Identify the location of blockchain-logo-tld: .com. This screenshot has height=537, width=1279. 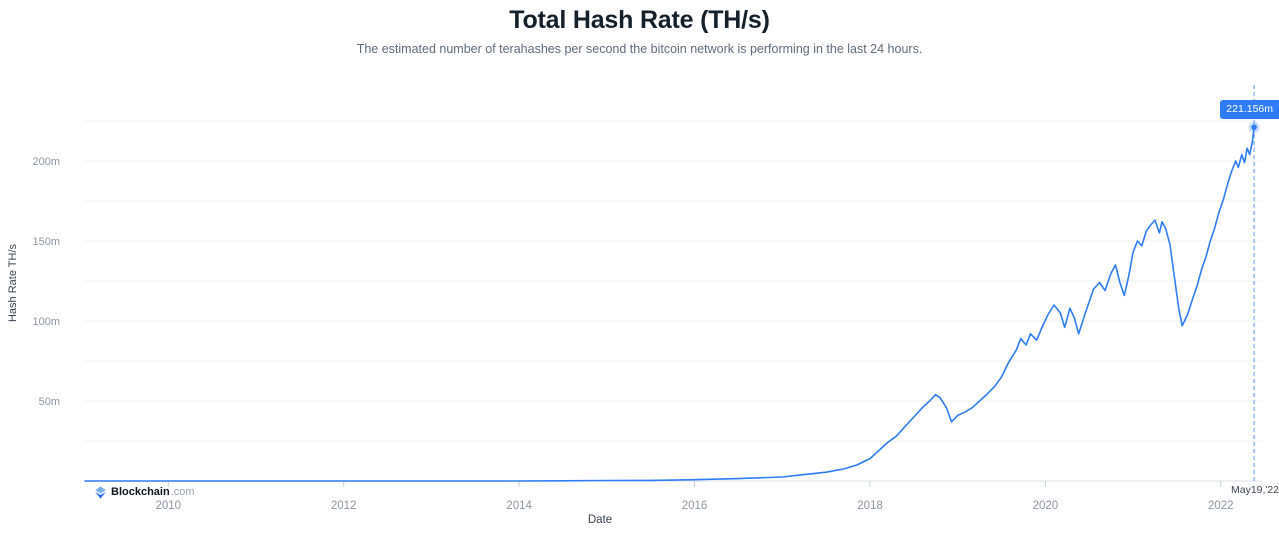
(182, 492).